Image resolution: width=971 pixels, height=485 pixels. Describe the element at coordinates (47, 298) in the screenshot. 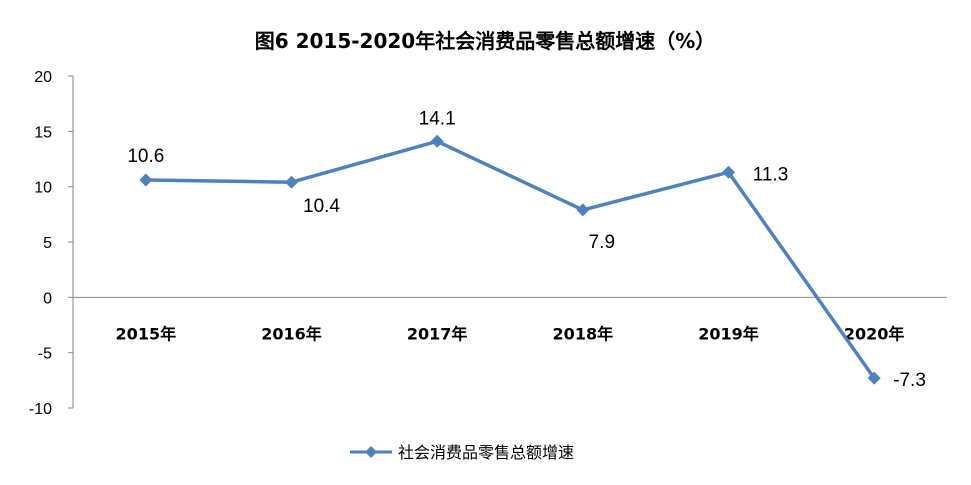

I see `y-tick-label: 0` at that location.